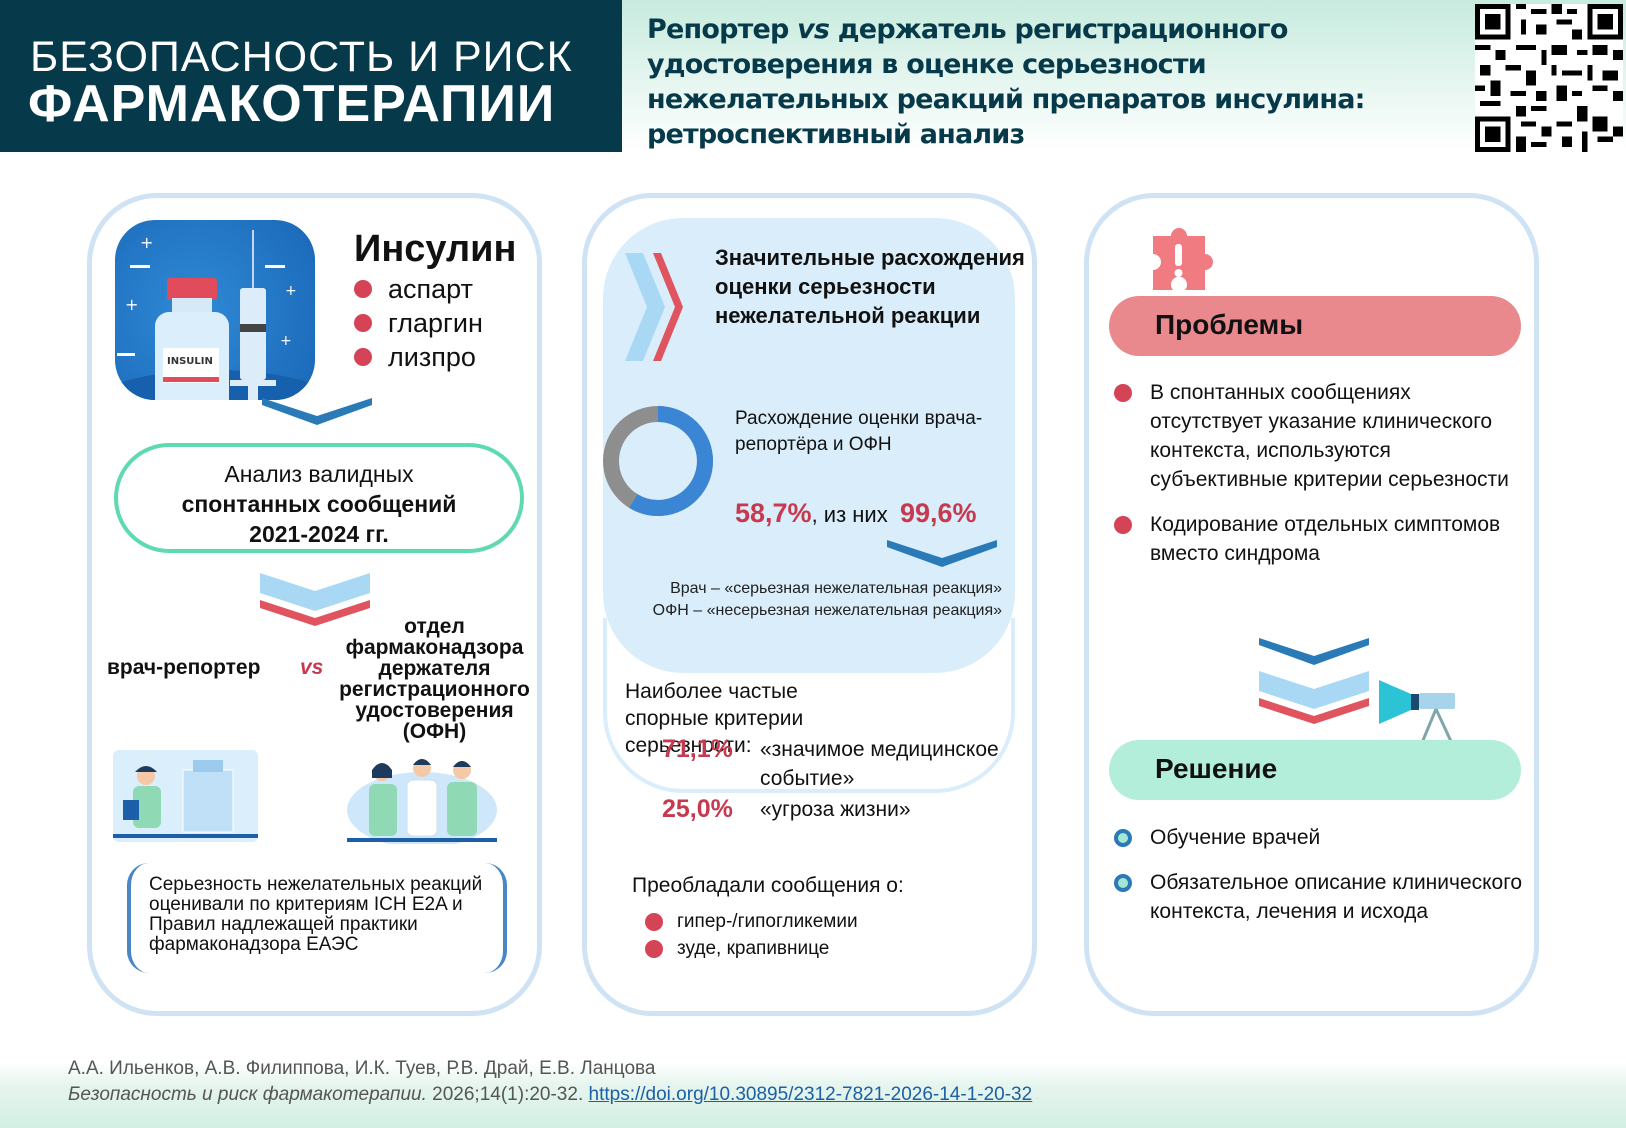  What do you see at coordinates (430, 289) in the screenshot?
I see `insulin-type: аспарт` at bounding box center [430, 289].